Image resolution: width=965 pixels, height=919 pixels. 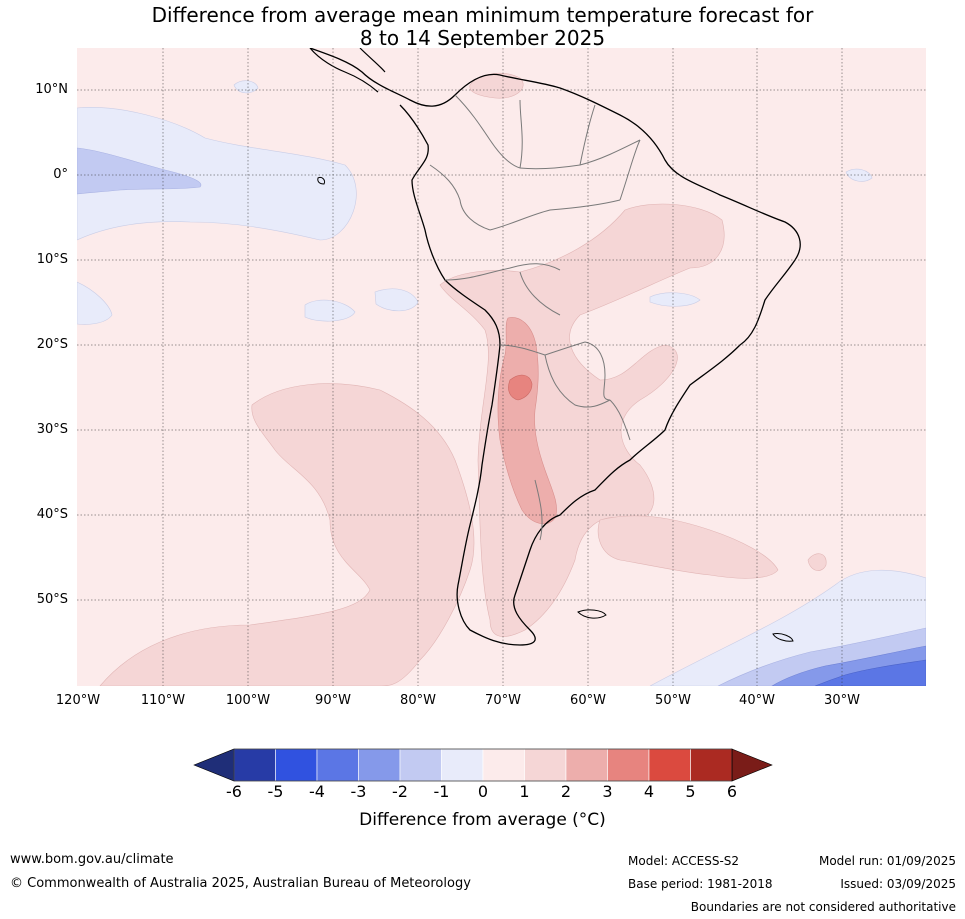 What do you see at coordinates (333, 700) in the screenshot?
I see `lon-label-90w: 90°W` at bounding box center [333, 700].